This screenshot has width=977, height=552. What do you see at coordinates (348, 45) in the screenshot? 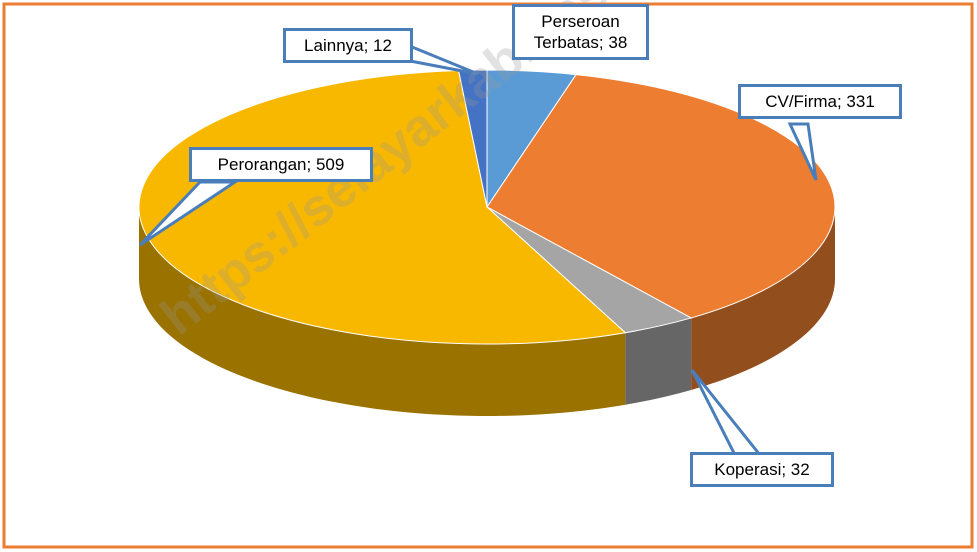
I see `data-label: Lainnya; 12` at bounding box center [348, 45].